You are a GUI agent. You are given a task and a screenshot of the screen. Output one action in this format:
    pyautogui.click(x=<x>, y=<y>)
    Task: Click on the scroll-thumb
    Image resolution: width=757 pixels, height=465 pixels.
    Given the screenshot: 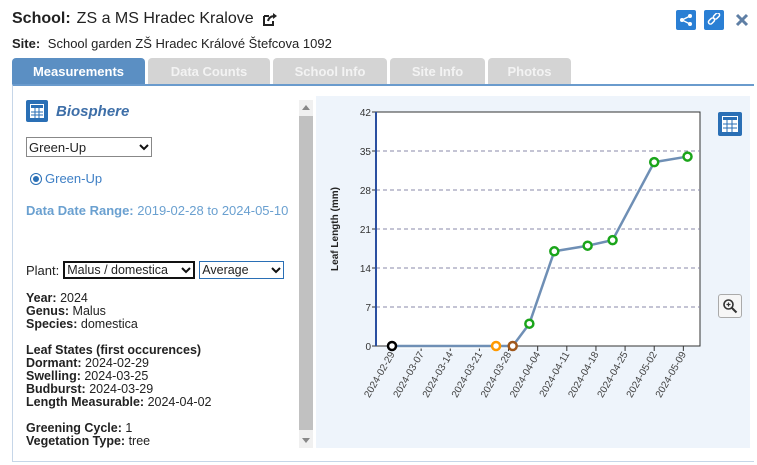 What is the action you would take?
    pyautogui.click(x=306, y=273)
    